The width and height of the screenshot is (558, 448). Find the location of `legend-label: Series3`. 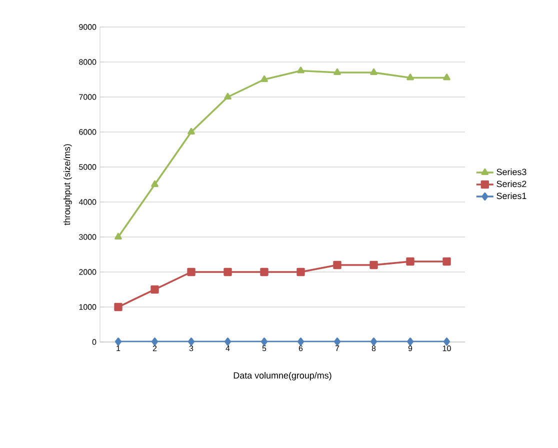

legend-label: Series3 is located at coordinates (511, 172).